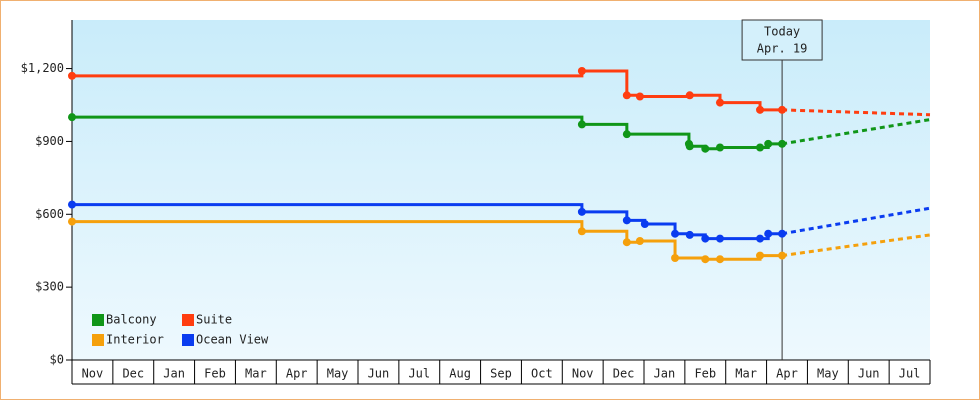 The height and width of the screenshot is (400, 980). I want to click on x-tick-label: Oct, so click(542, 374).